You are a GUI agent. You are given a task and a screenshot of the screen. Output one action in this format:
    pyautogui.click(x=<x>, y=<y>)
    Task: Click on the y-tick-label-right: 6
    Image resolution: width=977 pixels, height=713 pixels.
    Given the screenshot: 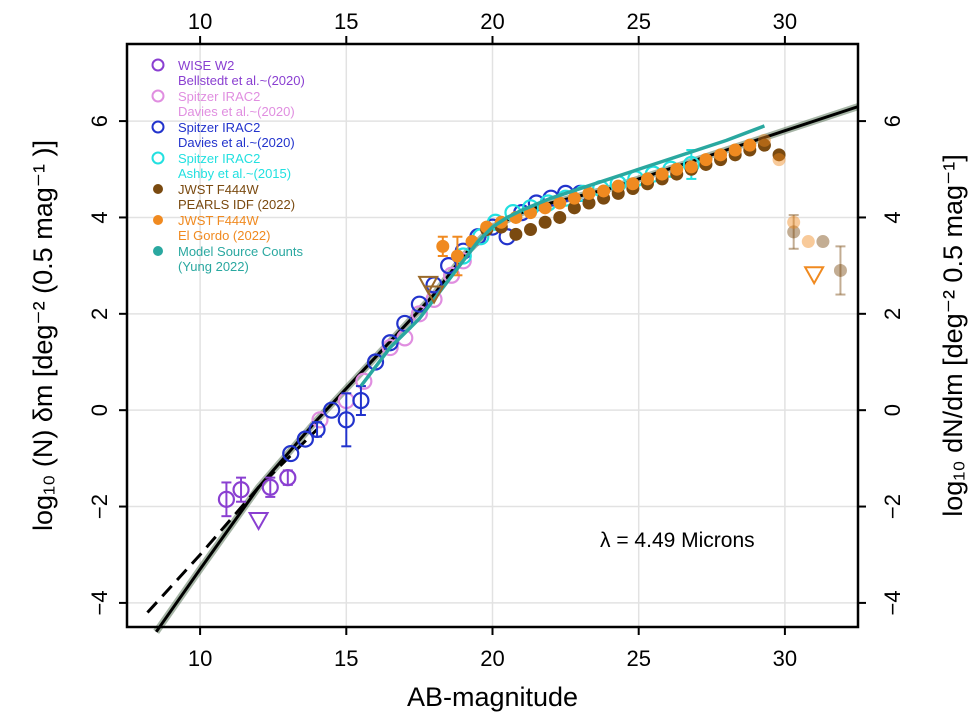 What is the action you would take?
    pyautogui.click(x=892, y=121)
    